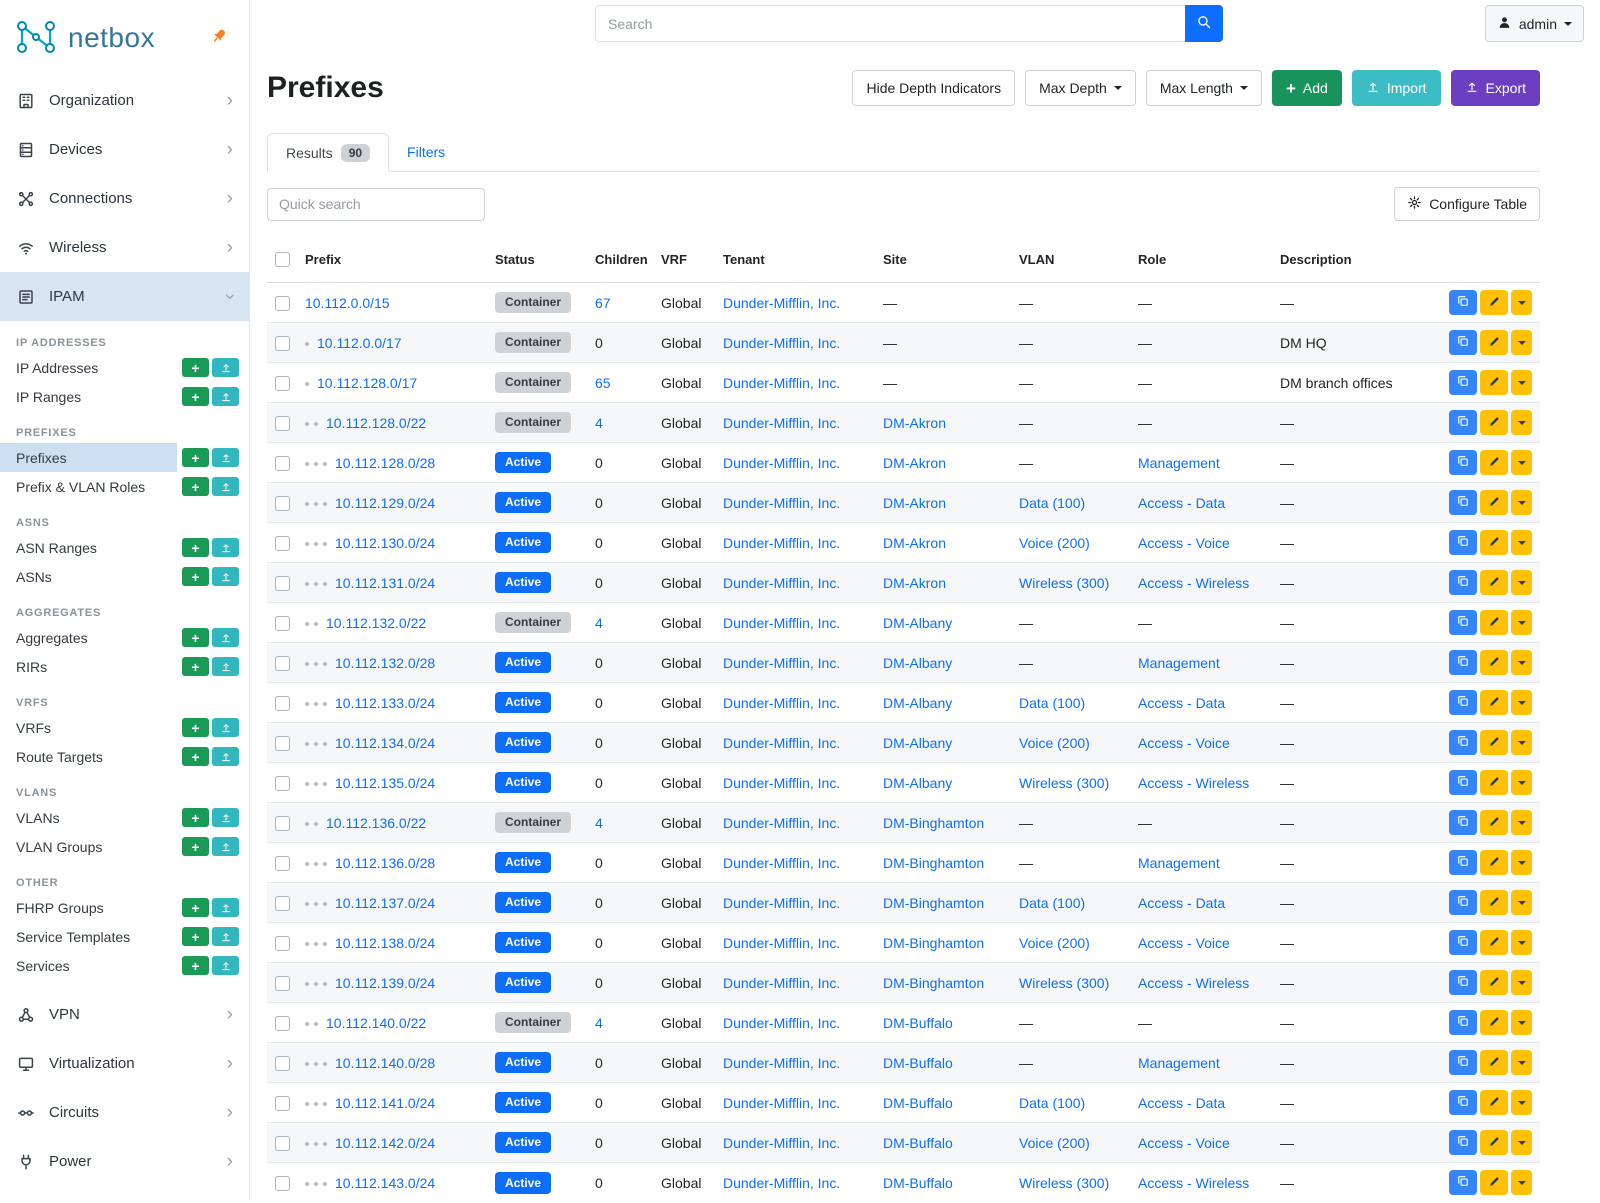  Describe the element at coordinates (225, 367) in the screenshot. I see `import-ip-addresses-button` at that location.